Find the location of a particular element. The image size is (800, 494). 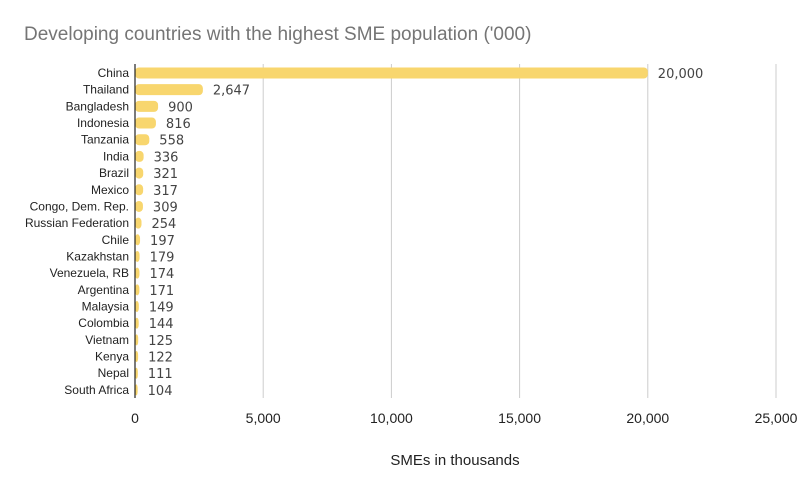

x-axis-title: SMEs in thousands is located at coordinates (455, 460).